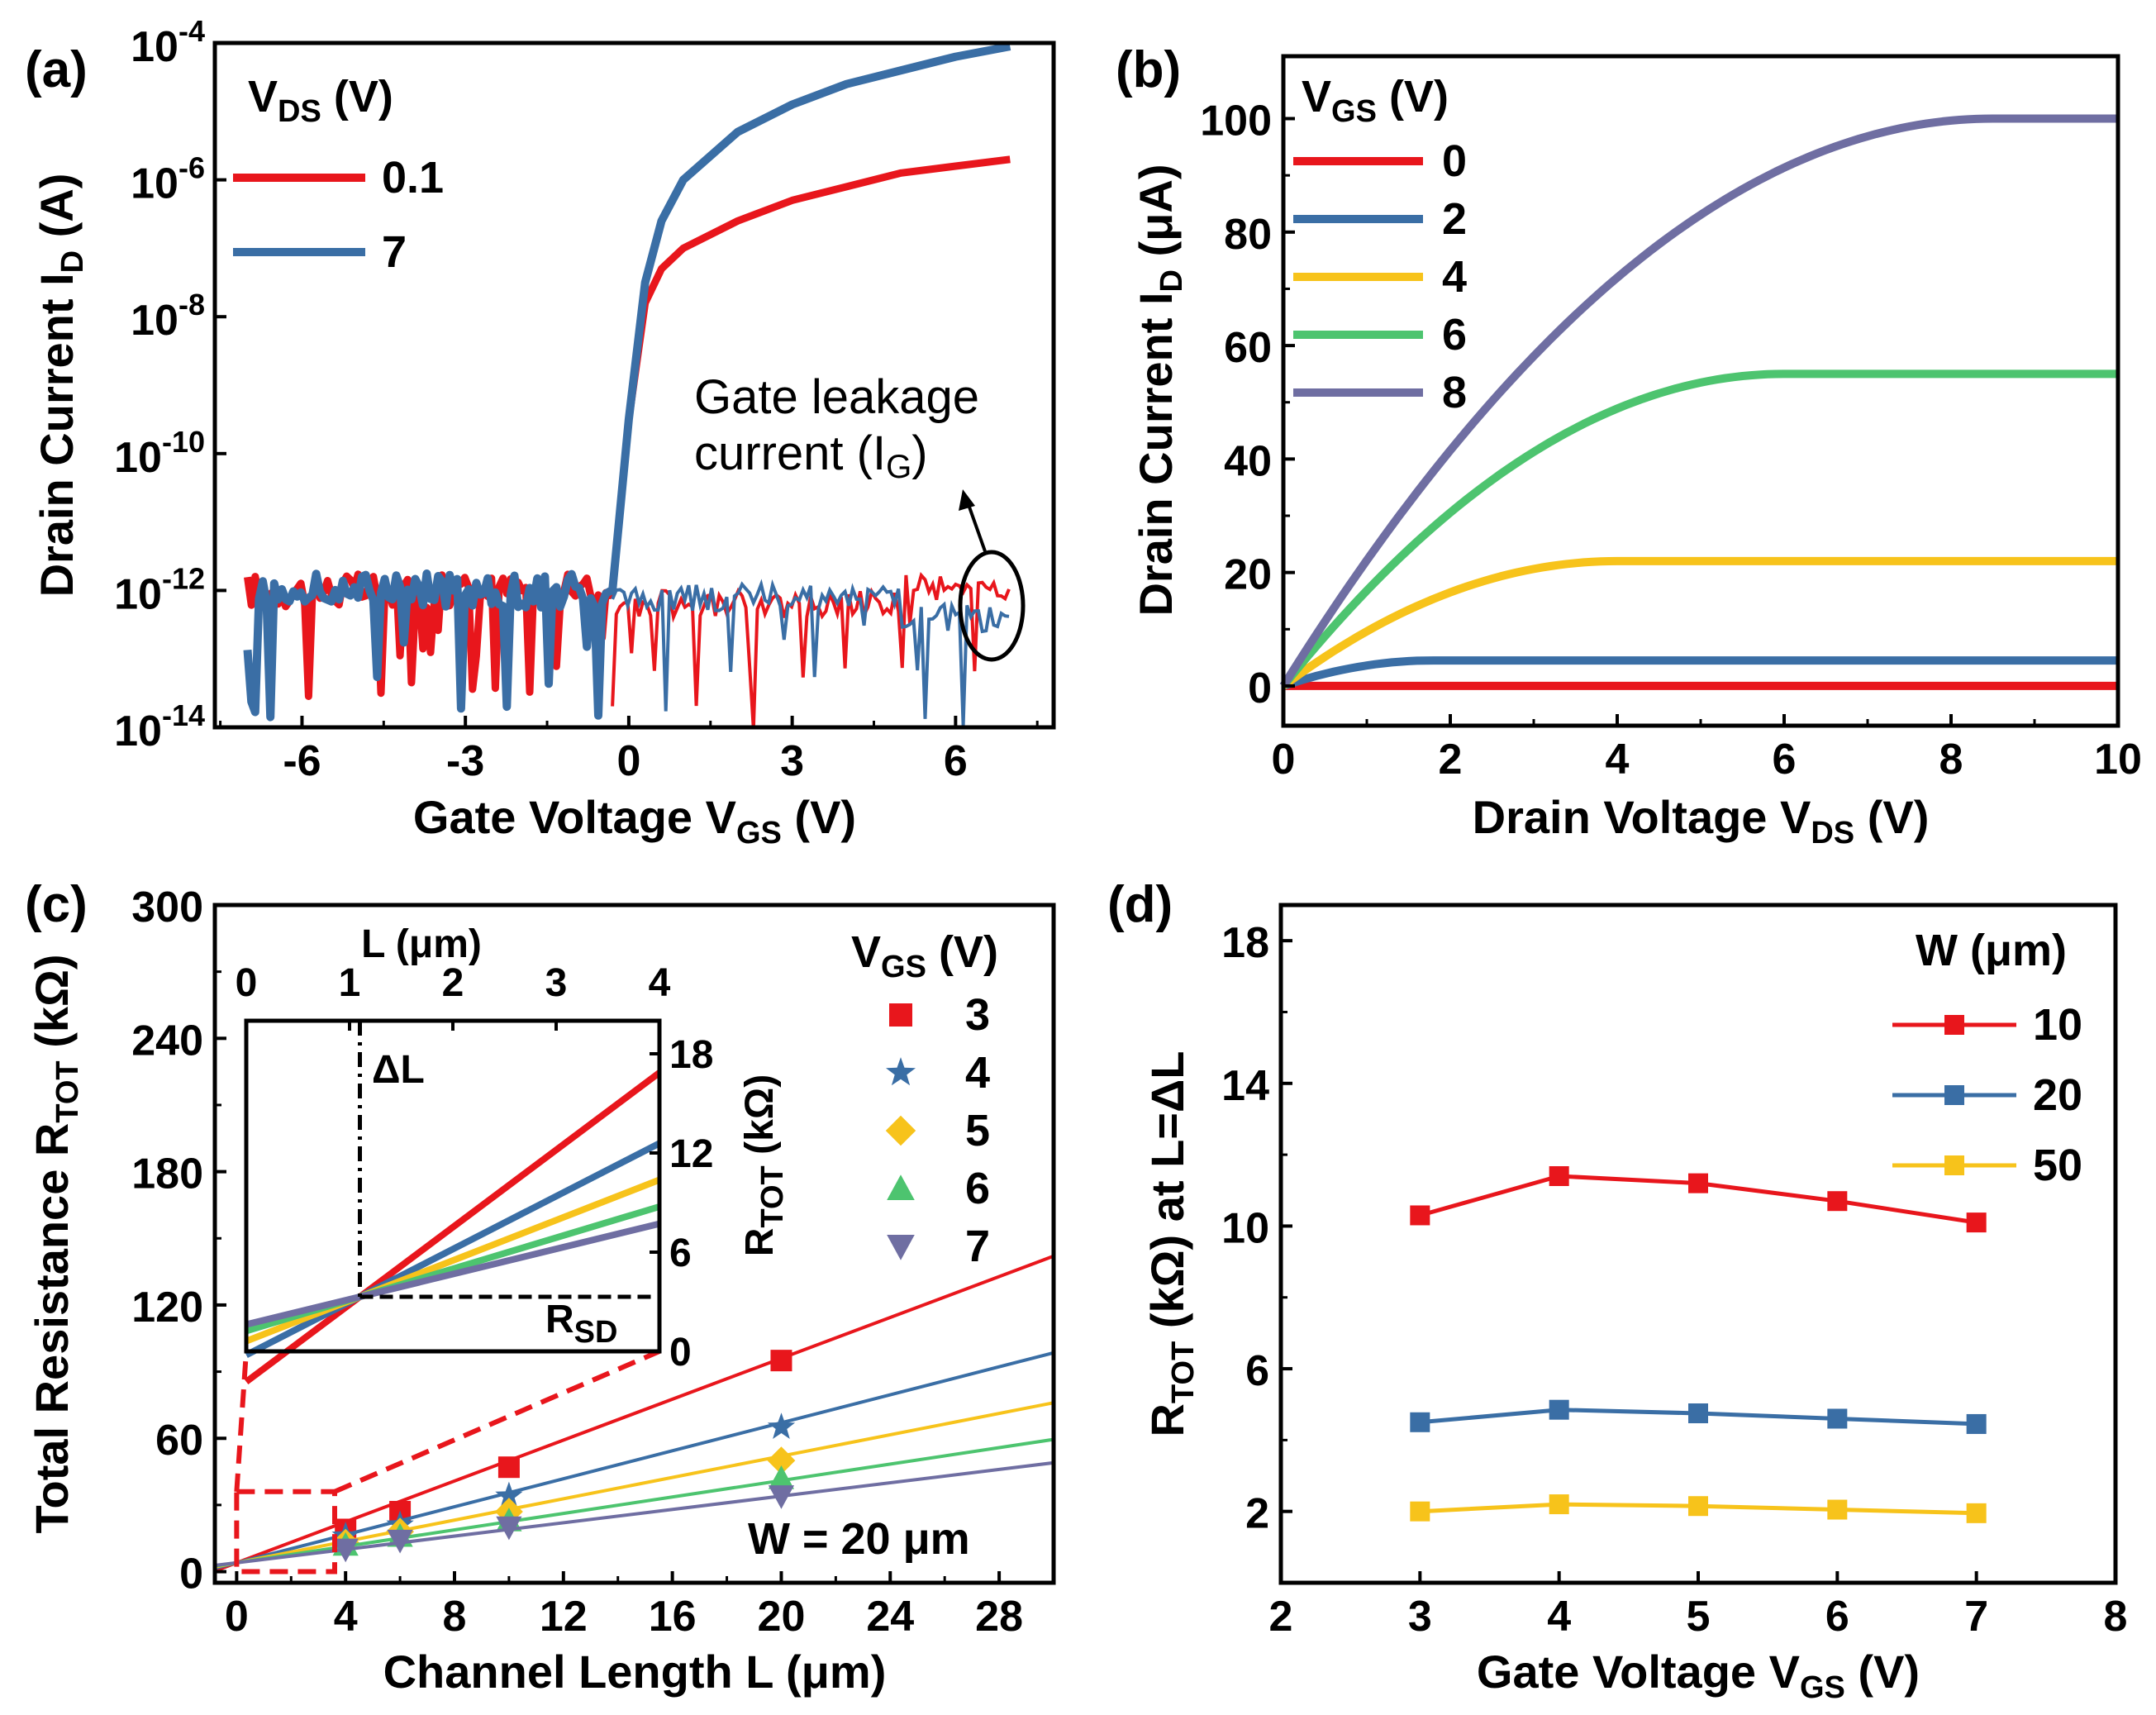  I want to click on rsd-label: RSD, so click(581, 1324).